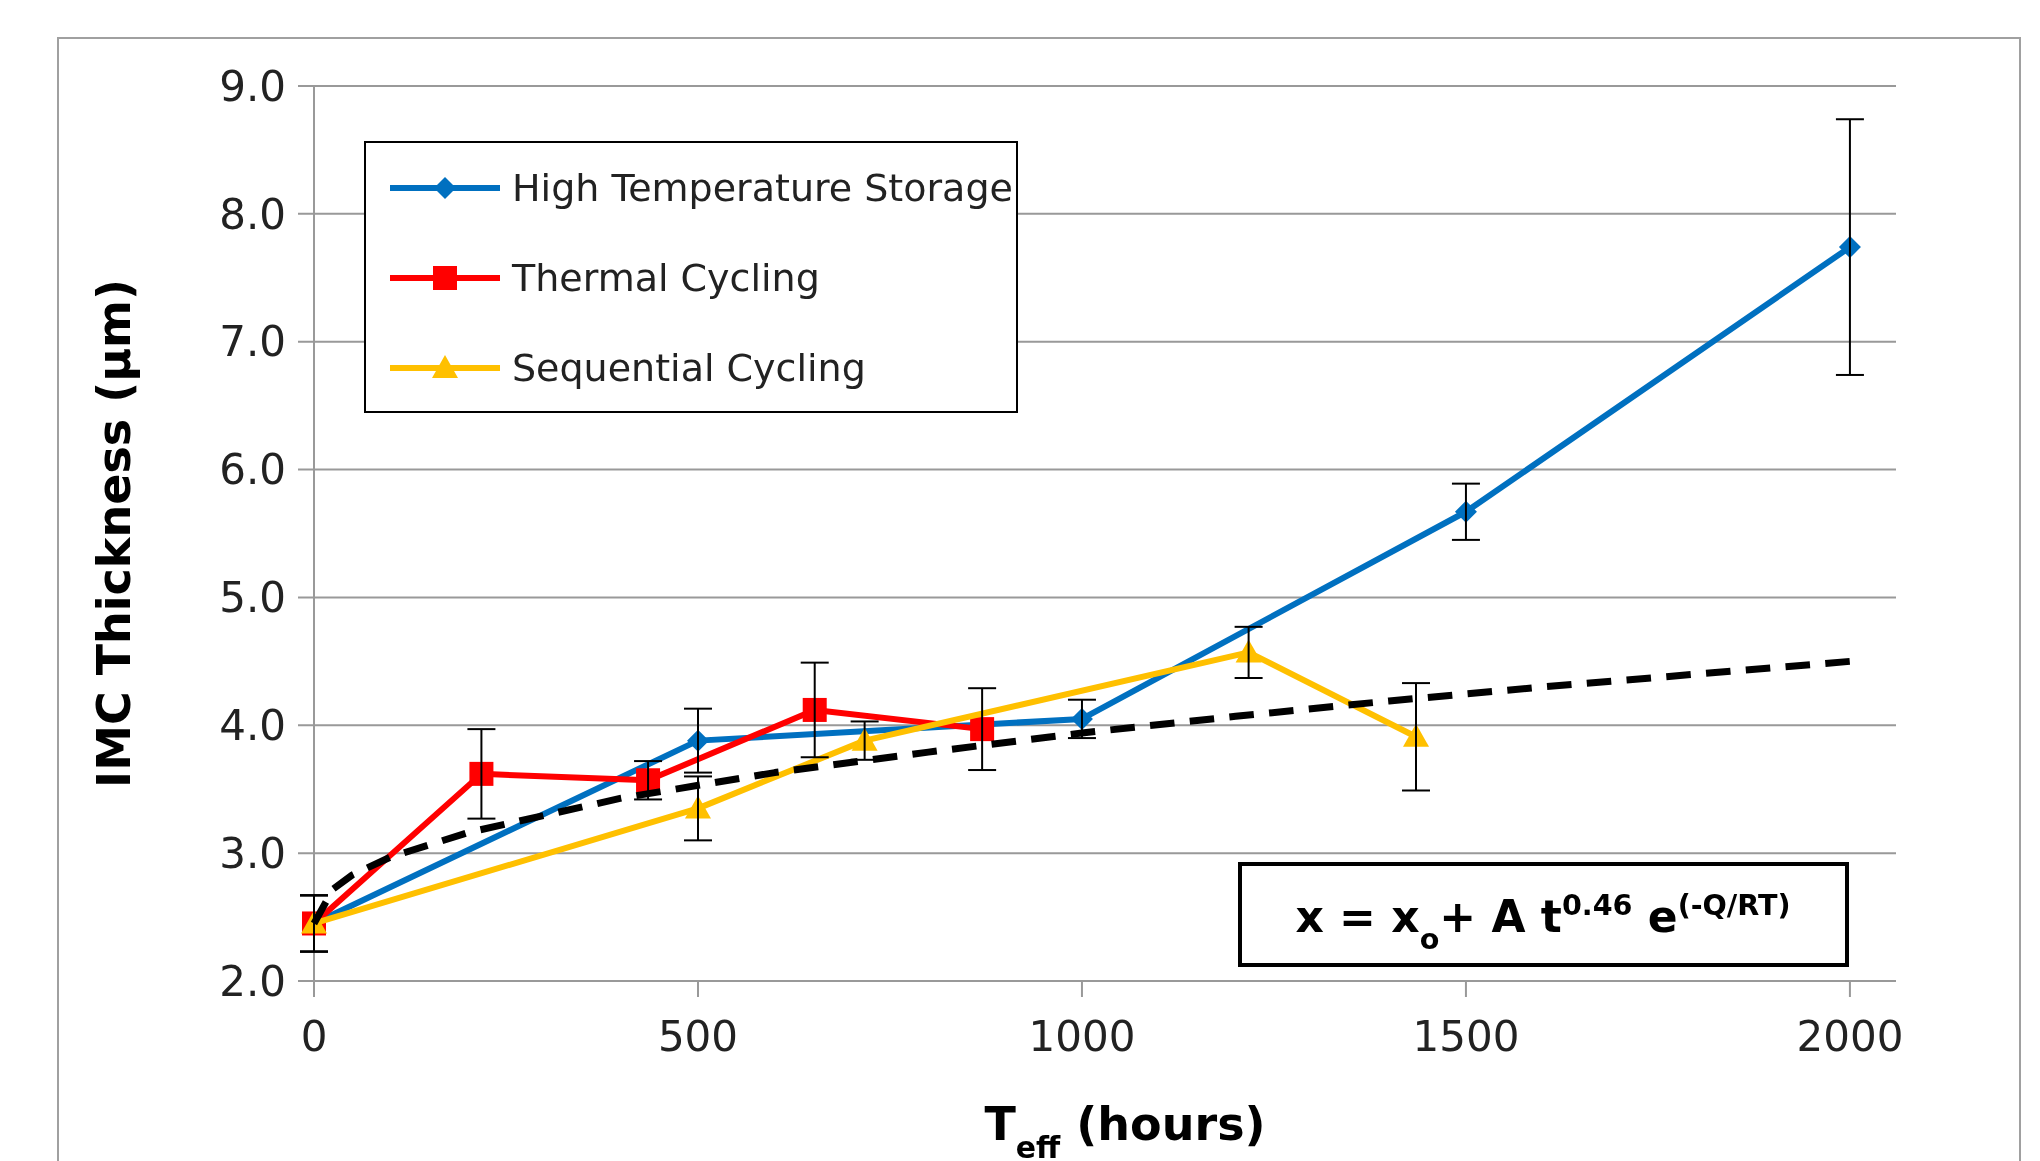  What do you see at coordinates (252, 214) in the screenshot?
I see `y-tick-label: 8.0` at bounding box center [252, 214].